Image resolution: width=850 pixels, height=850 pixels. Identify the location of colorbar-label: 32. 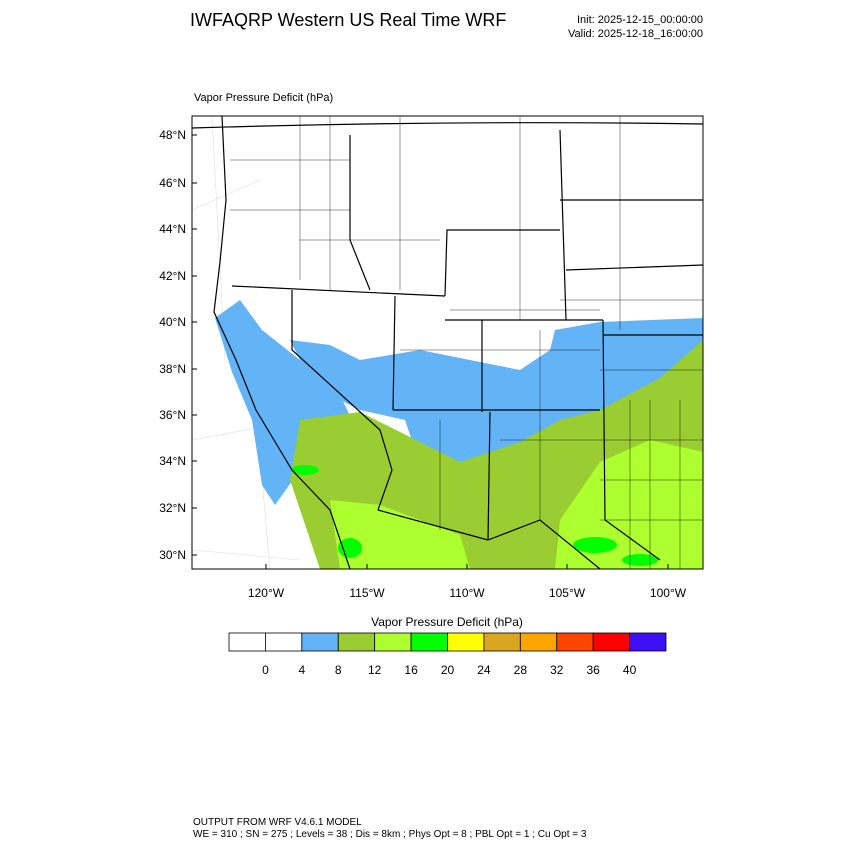
(557, 670).